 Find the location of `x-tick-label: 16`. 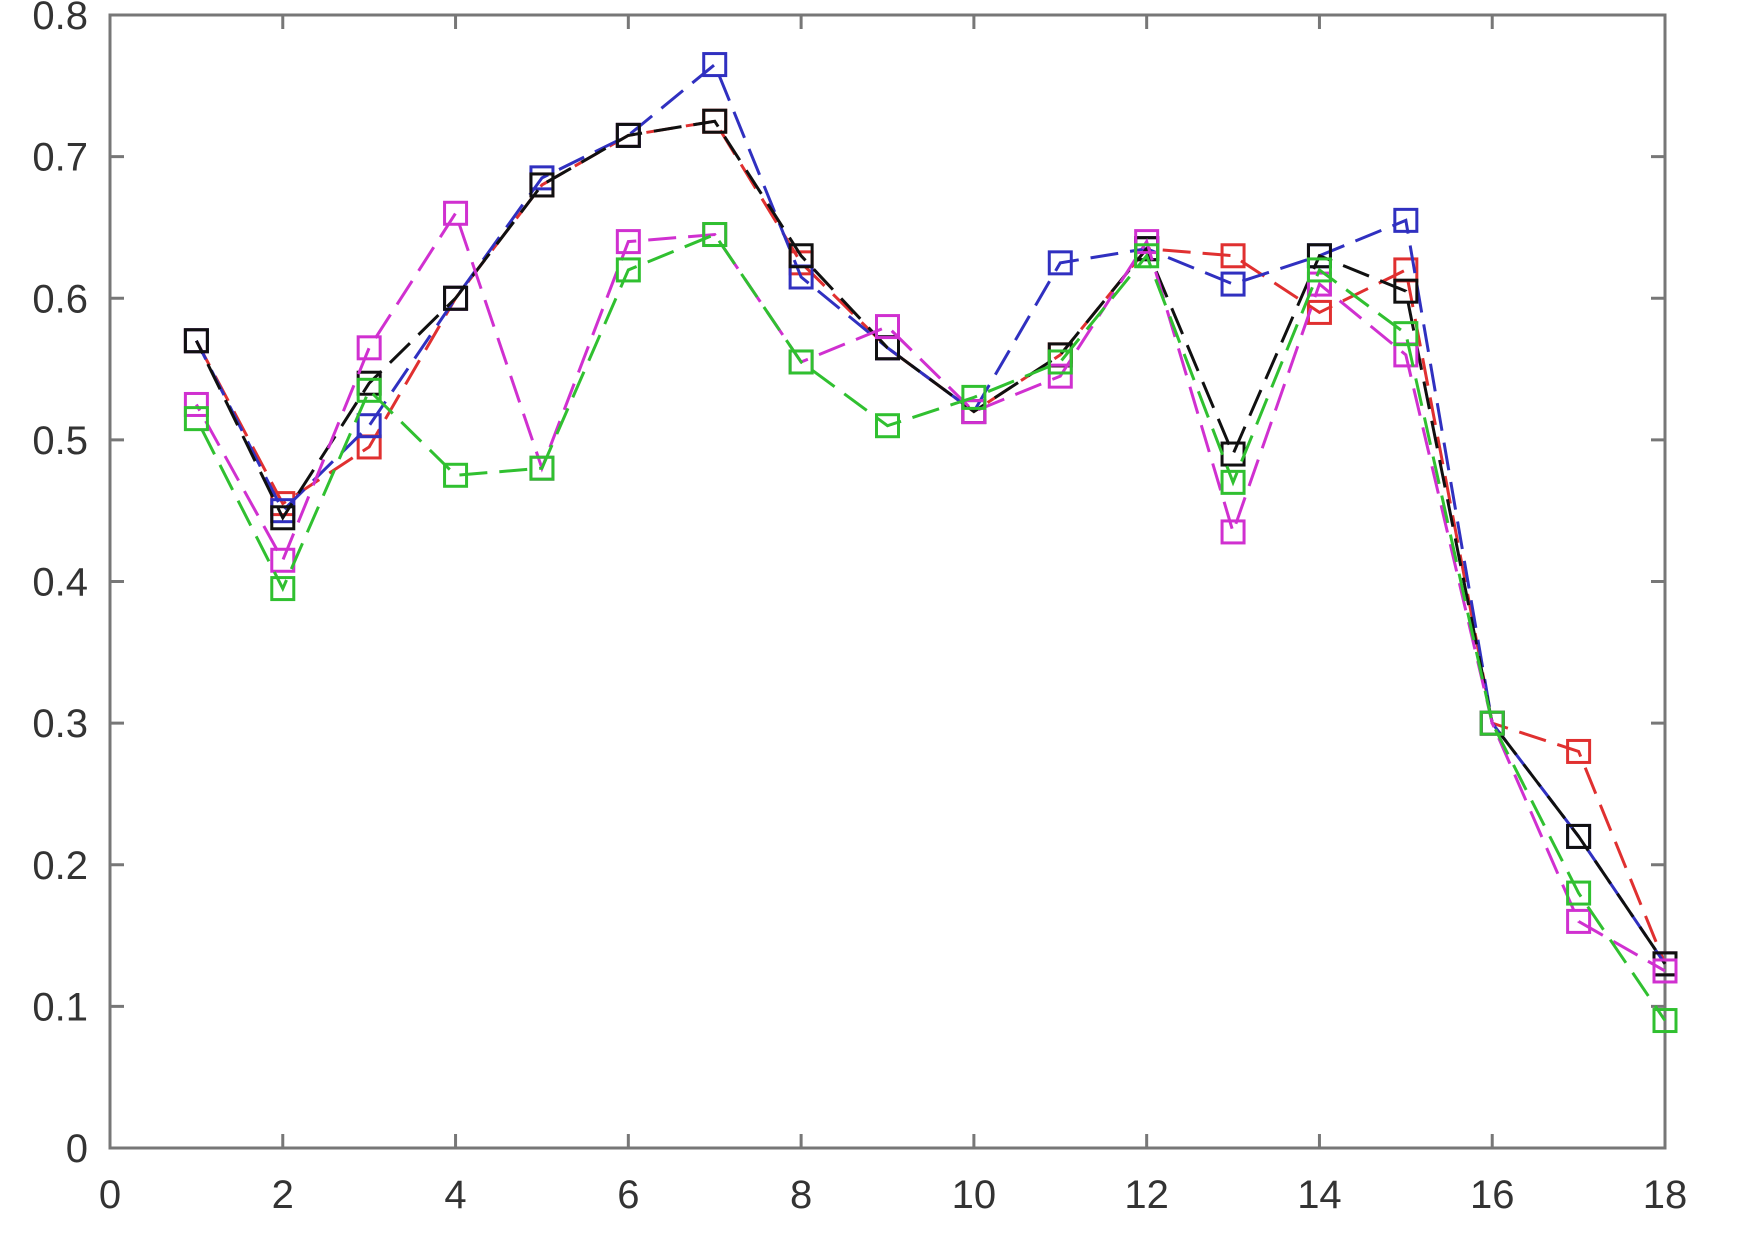

x-tick-label: 16 is located at coordinates (1492, 1195).